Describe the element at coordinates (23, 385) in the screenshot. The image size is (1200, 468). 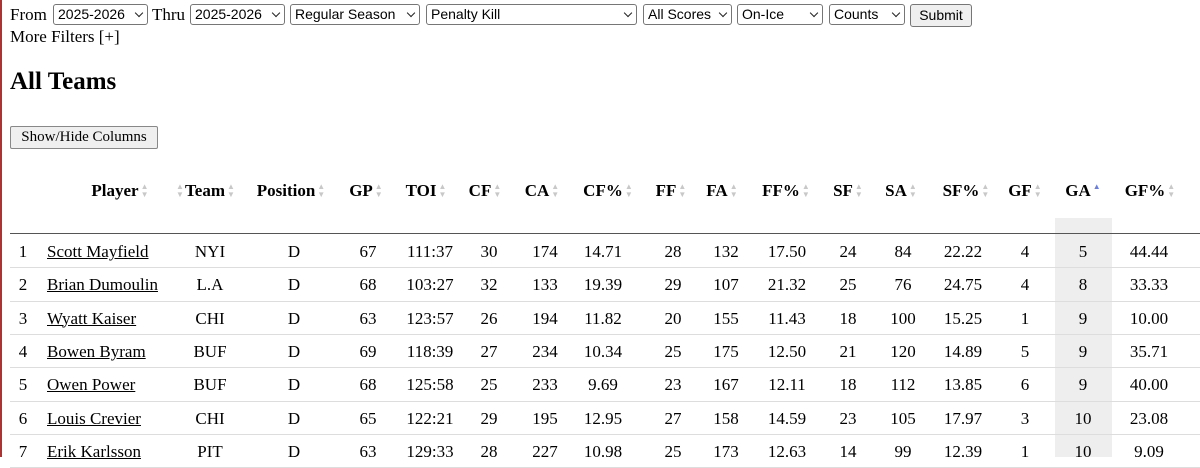
I see `row-rank: 5` at that location.